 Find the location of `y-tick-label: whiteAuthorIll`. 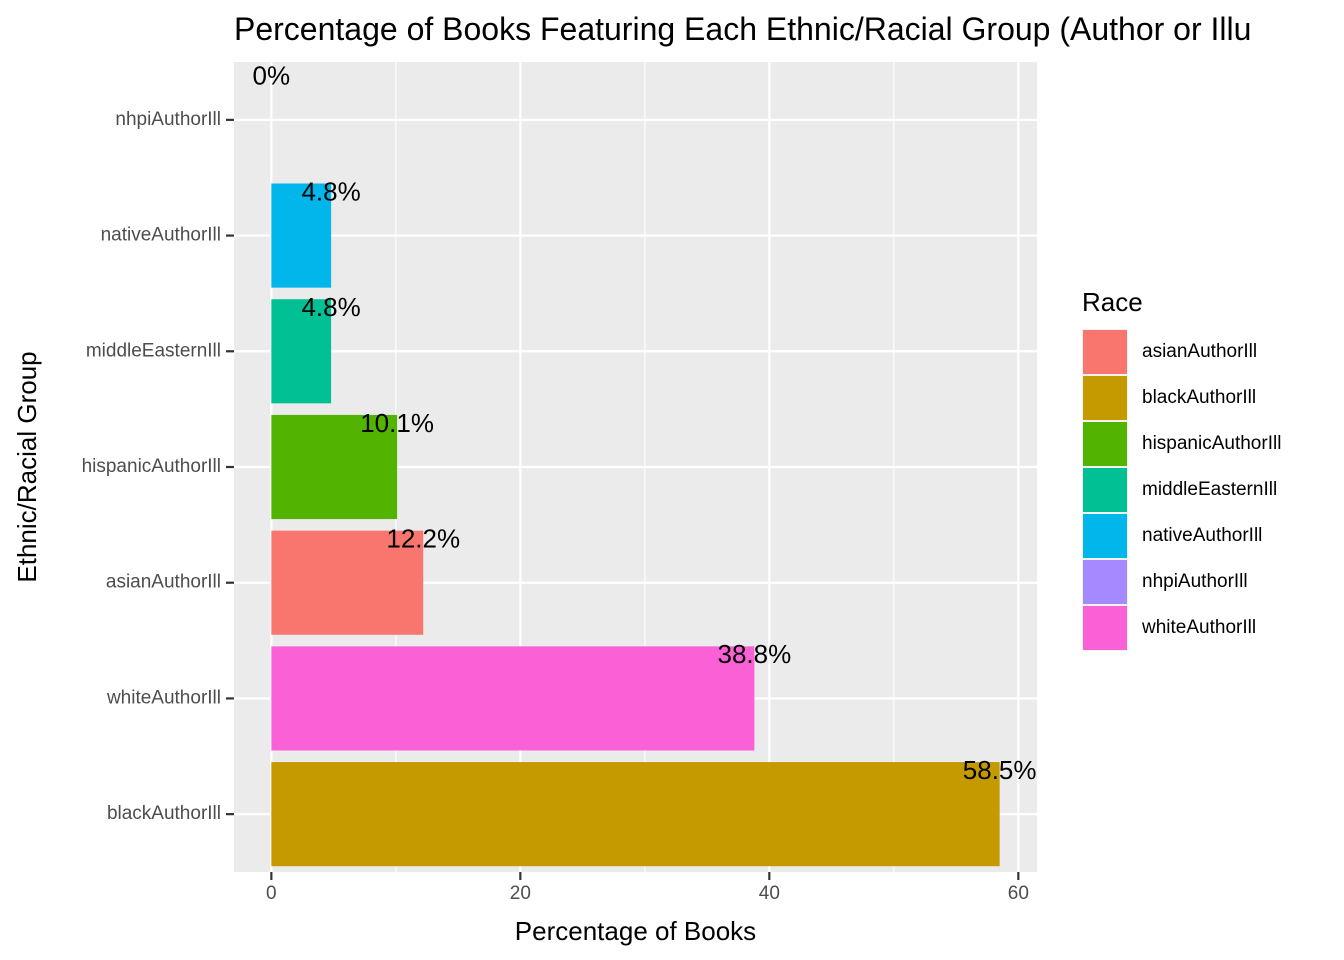

y-tick-label: whiteAuthorIll is located at coordinates (163, 697).